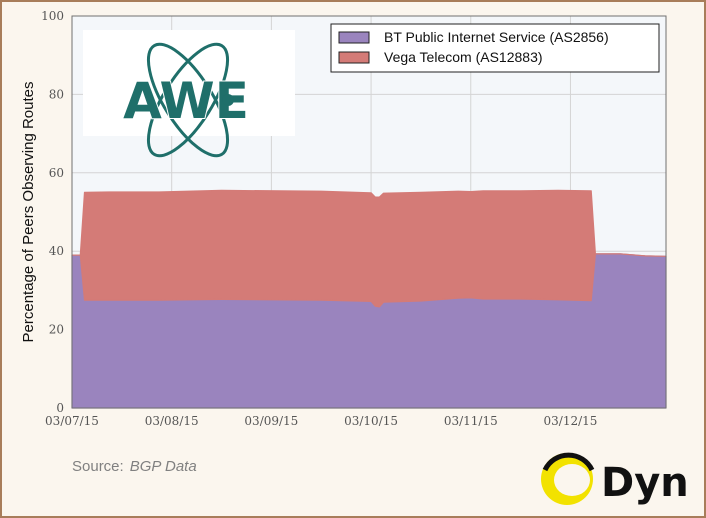  What do you see at coordinates (60, 408) in the screenshot?
I see `y-tick-label: 0` at bounding box center [60, 408].